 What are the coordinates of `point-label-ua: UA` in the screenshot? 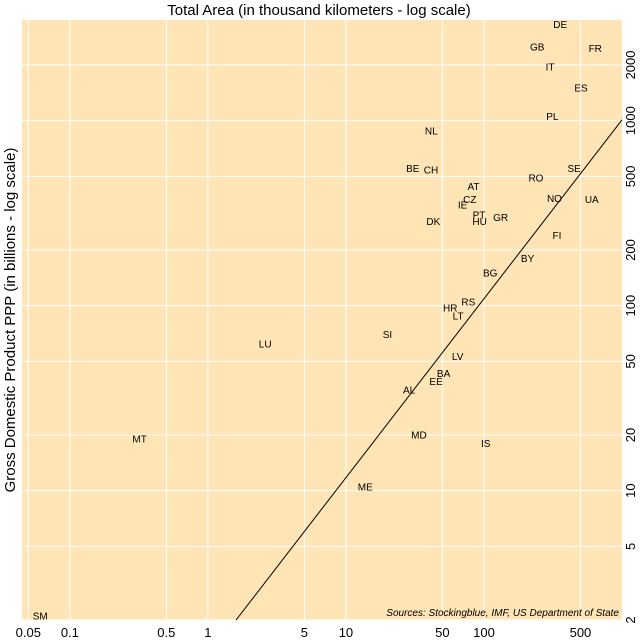 It's located at (592, 200).